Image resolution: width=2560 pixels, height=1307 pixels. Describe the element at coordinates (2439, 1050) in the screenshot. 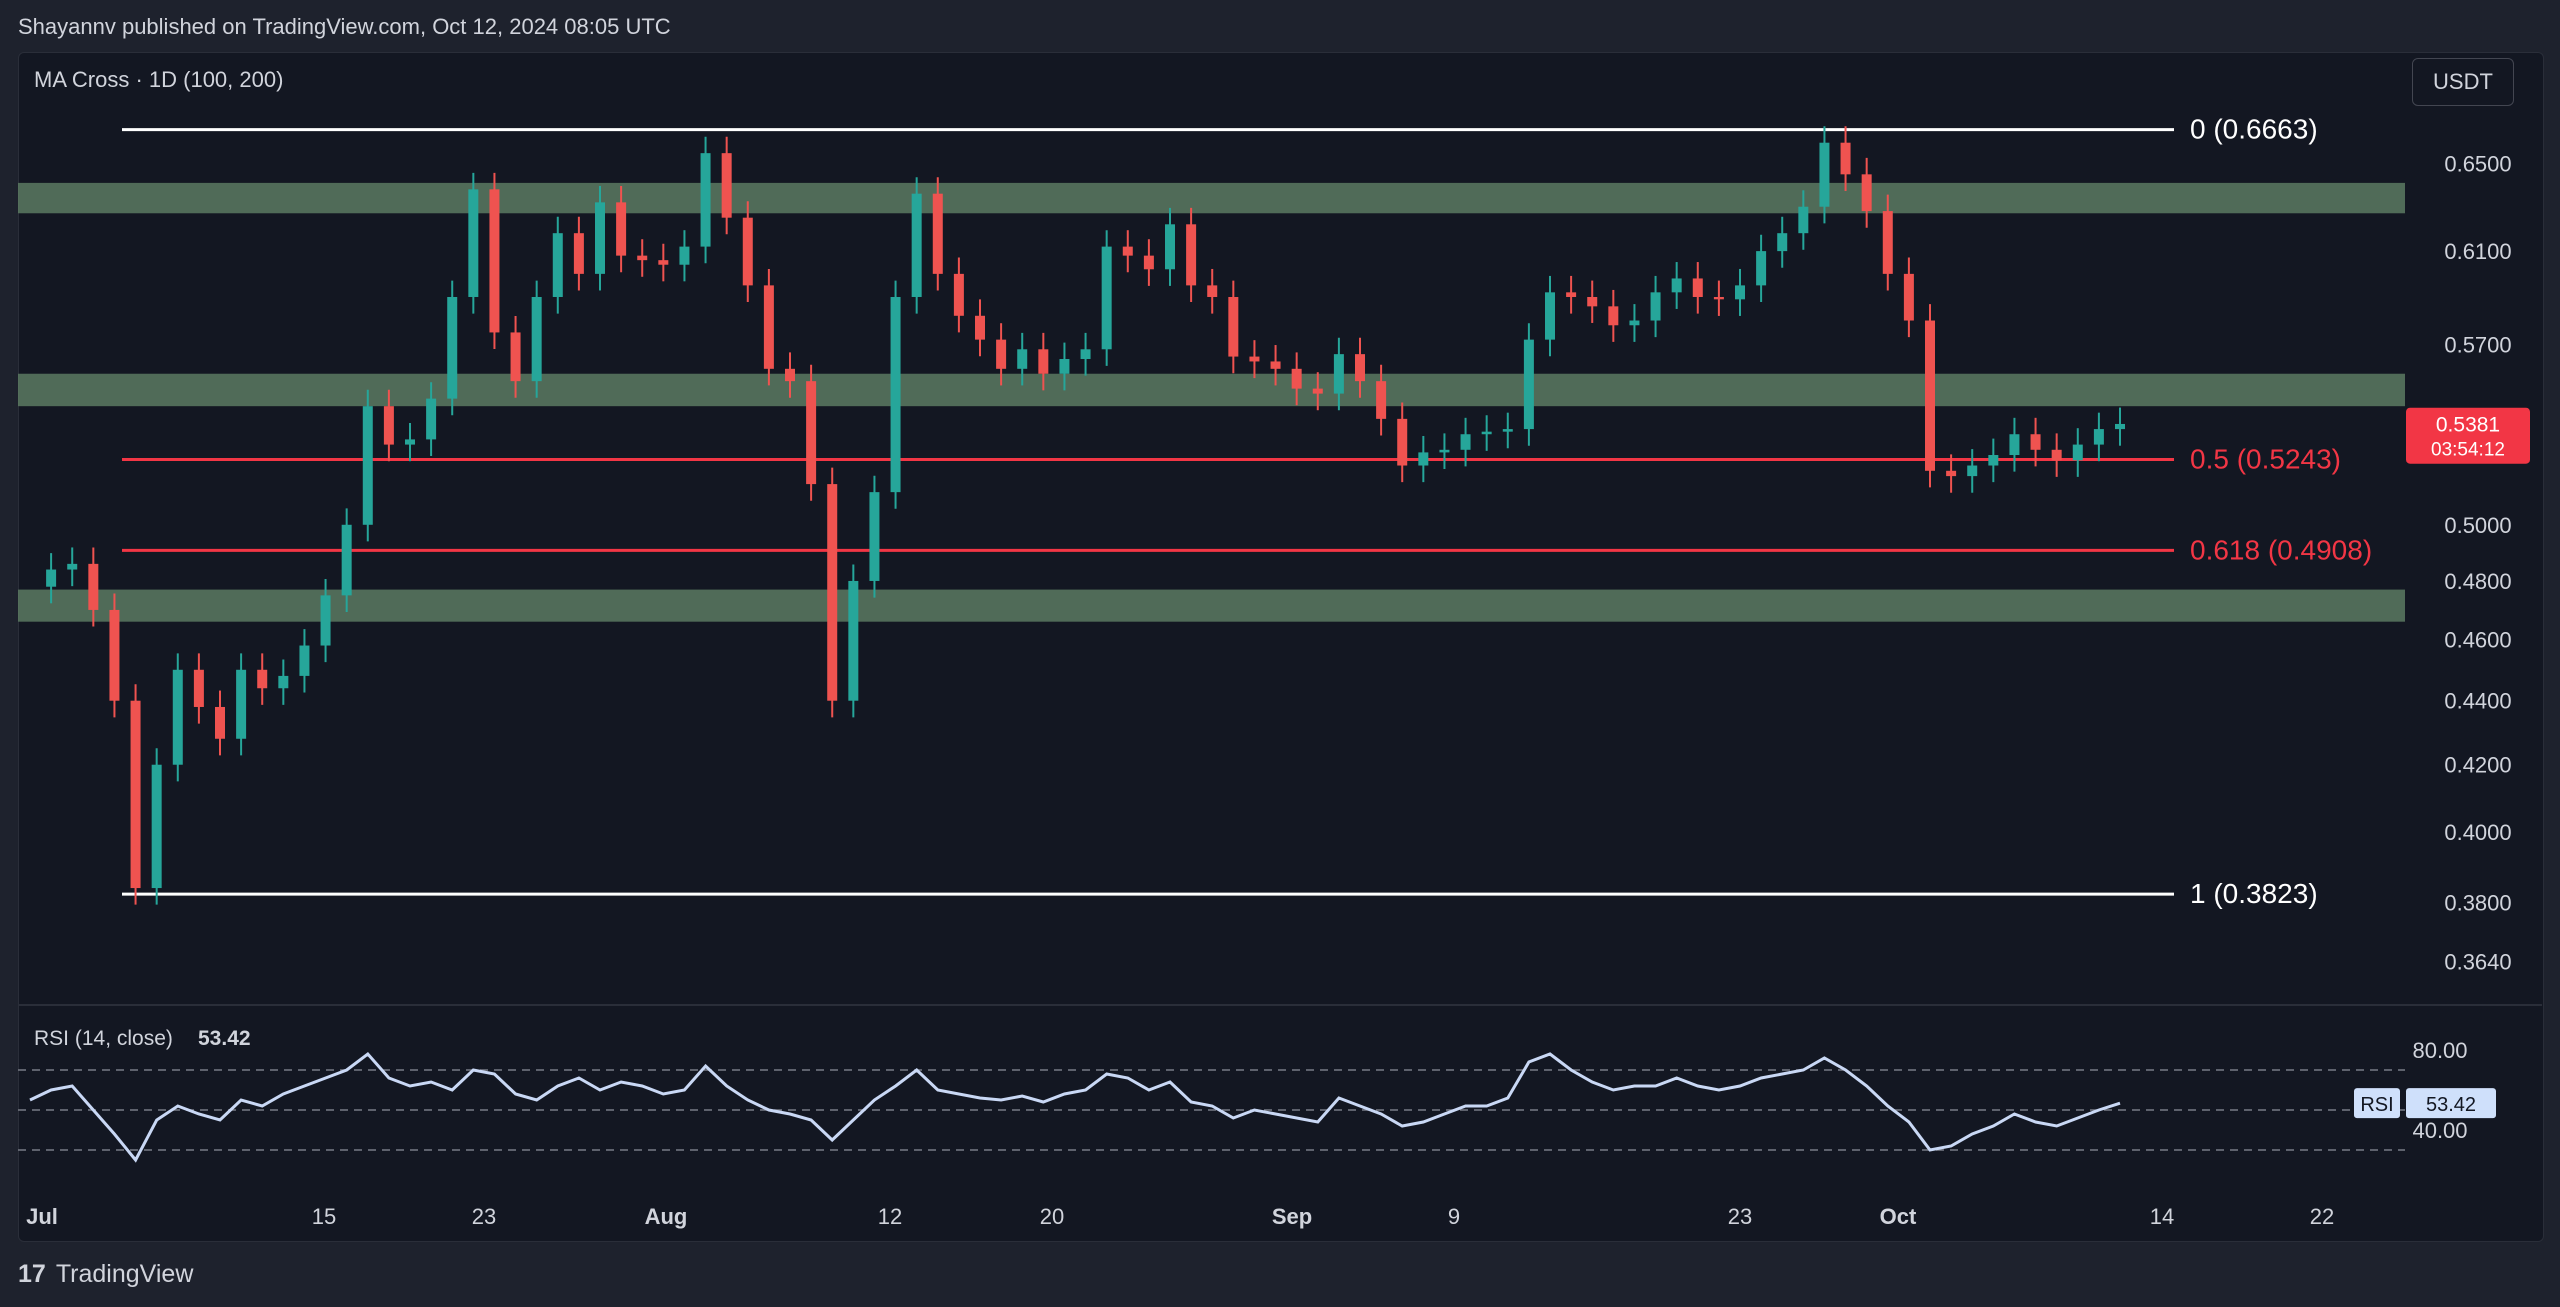

I see `rsi-tick-0: 80.00` at that location.